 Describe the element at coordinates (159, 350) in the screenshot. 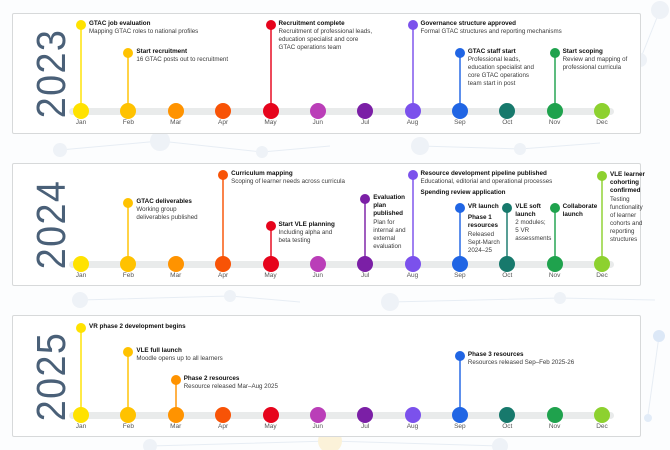

I see `milestone-title-line: VLE full launch` at that location.